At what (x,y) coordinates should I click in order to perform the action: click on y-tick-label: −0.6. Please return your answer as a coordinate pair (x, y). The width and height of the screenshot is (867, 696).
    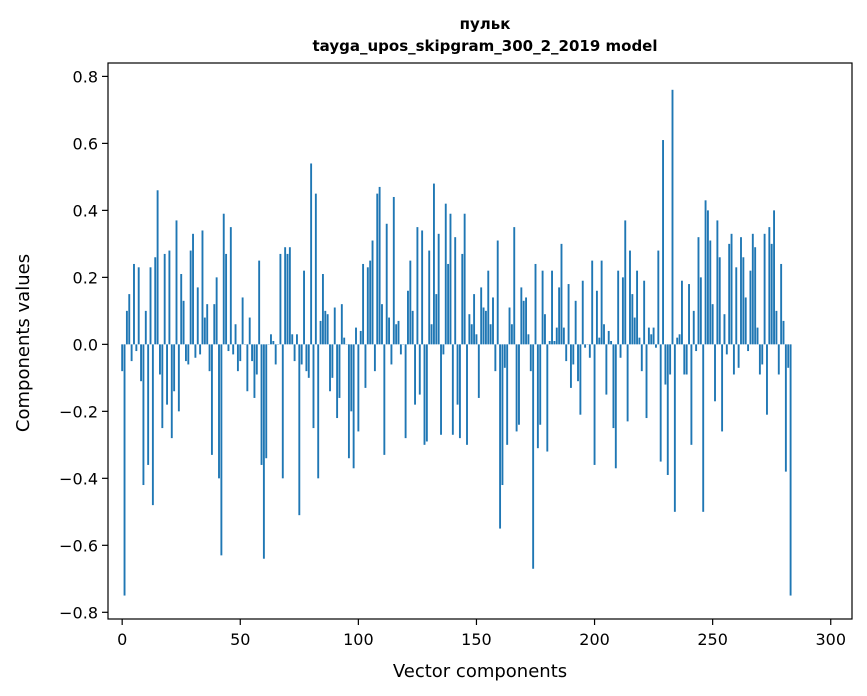
    Looking at the image, I should click on (78, 545).